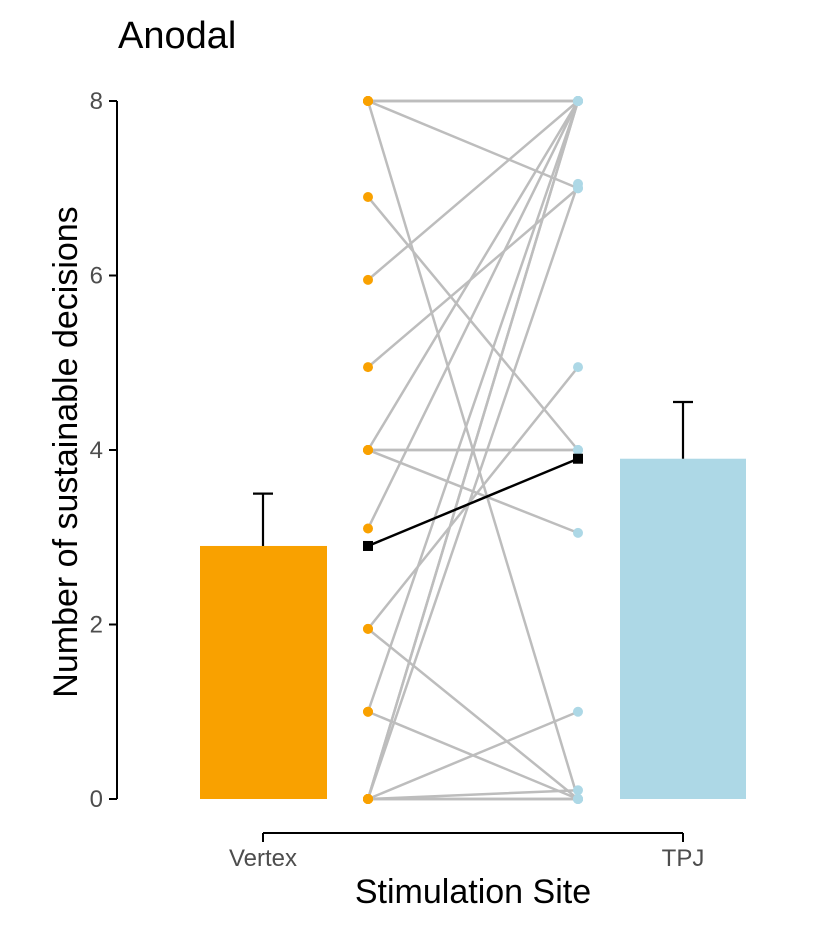  What do you see at coordinates (683, 858) in the screenshot?
I see `x-tick-label-tpj: TPJ` at bounding box center [683, 858].